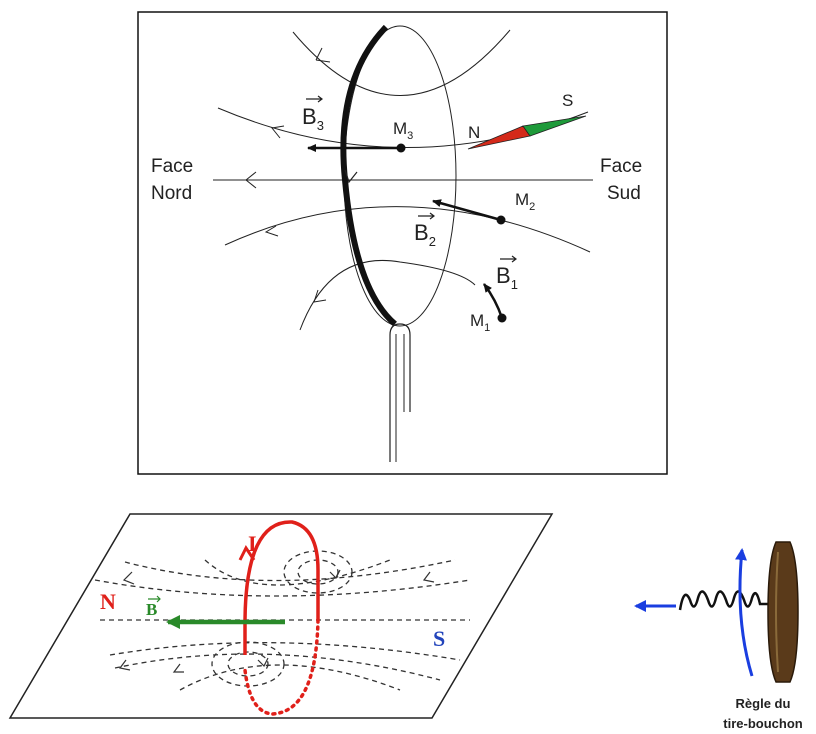 This screenshot has height=734, width=816. What do you see at coordinates (777, 612) in the screenshot?
I see `cork-highlight` at bounding box center [777, 612].